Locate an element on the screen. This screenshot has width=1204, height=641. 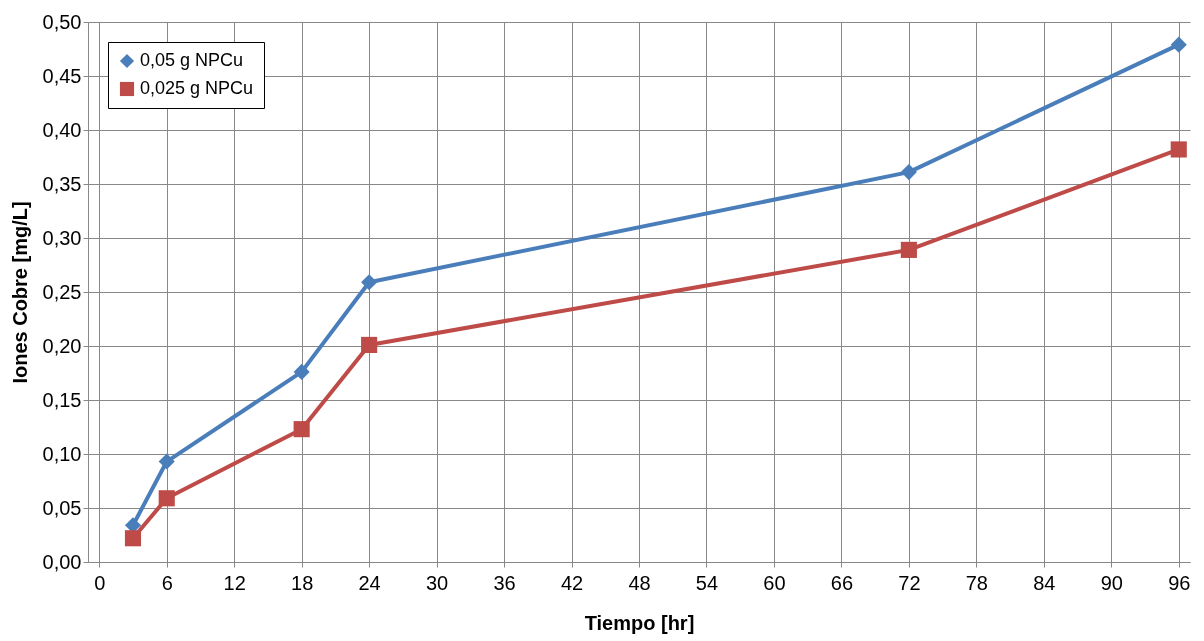
y-tick-label: 0,10 is located at coordinates (62, 453).